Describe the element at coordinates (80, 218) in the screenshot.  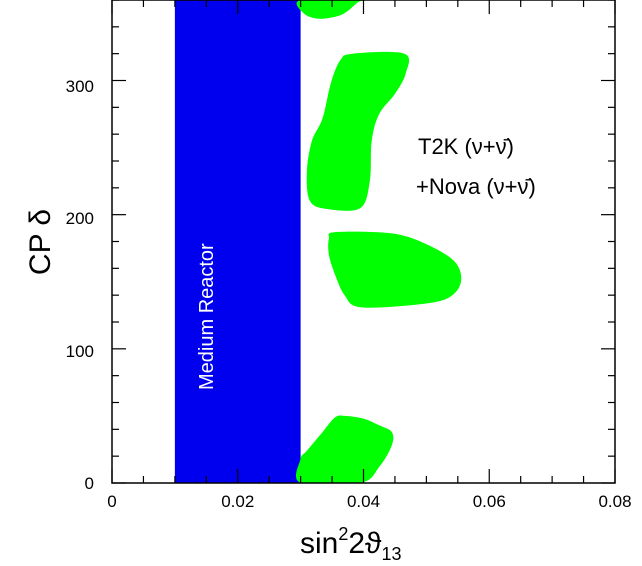
I see `y-tick-label-2: 200` at that location.